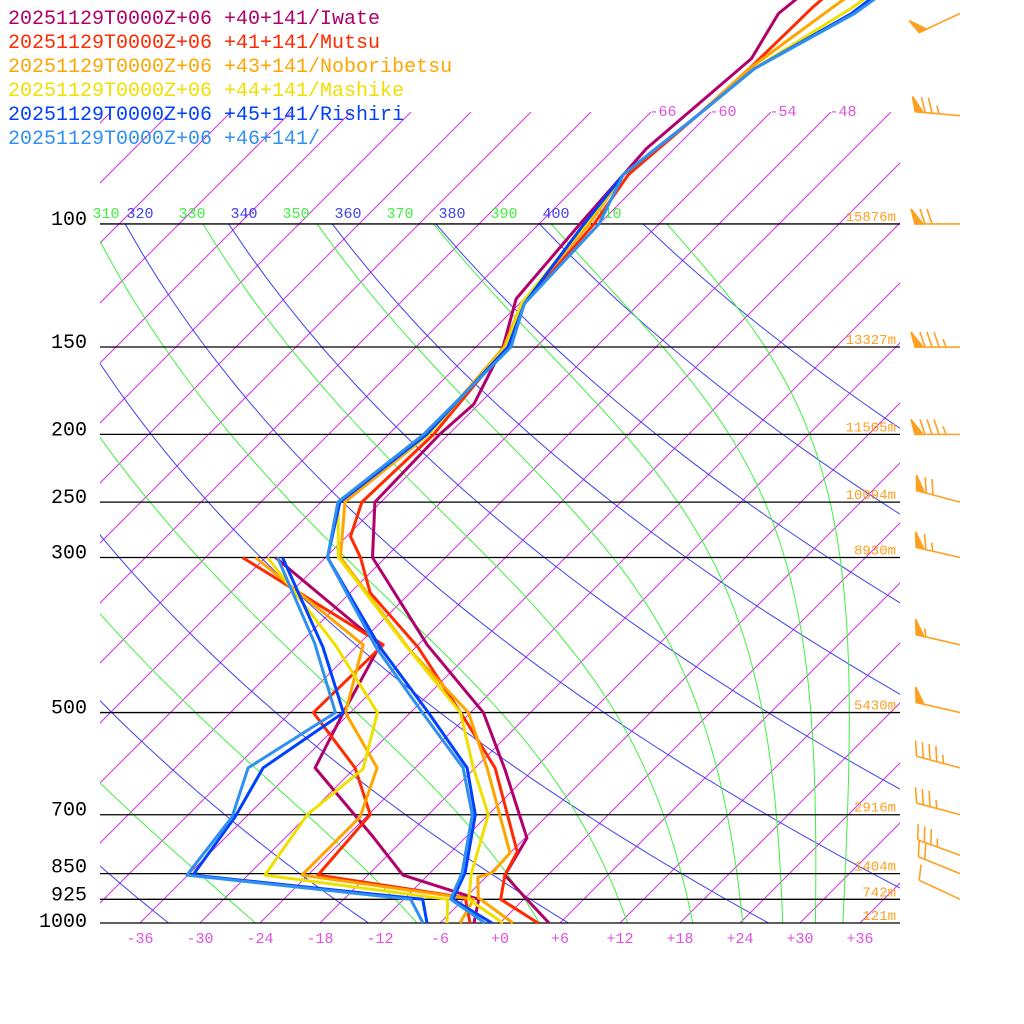  I want to click on temperature-tick-label: +12, so click(619, 939).